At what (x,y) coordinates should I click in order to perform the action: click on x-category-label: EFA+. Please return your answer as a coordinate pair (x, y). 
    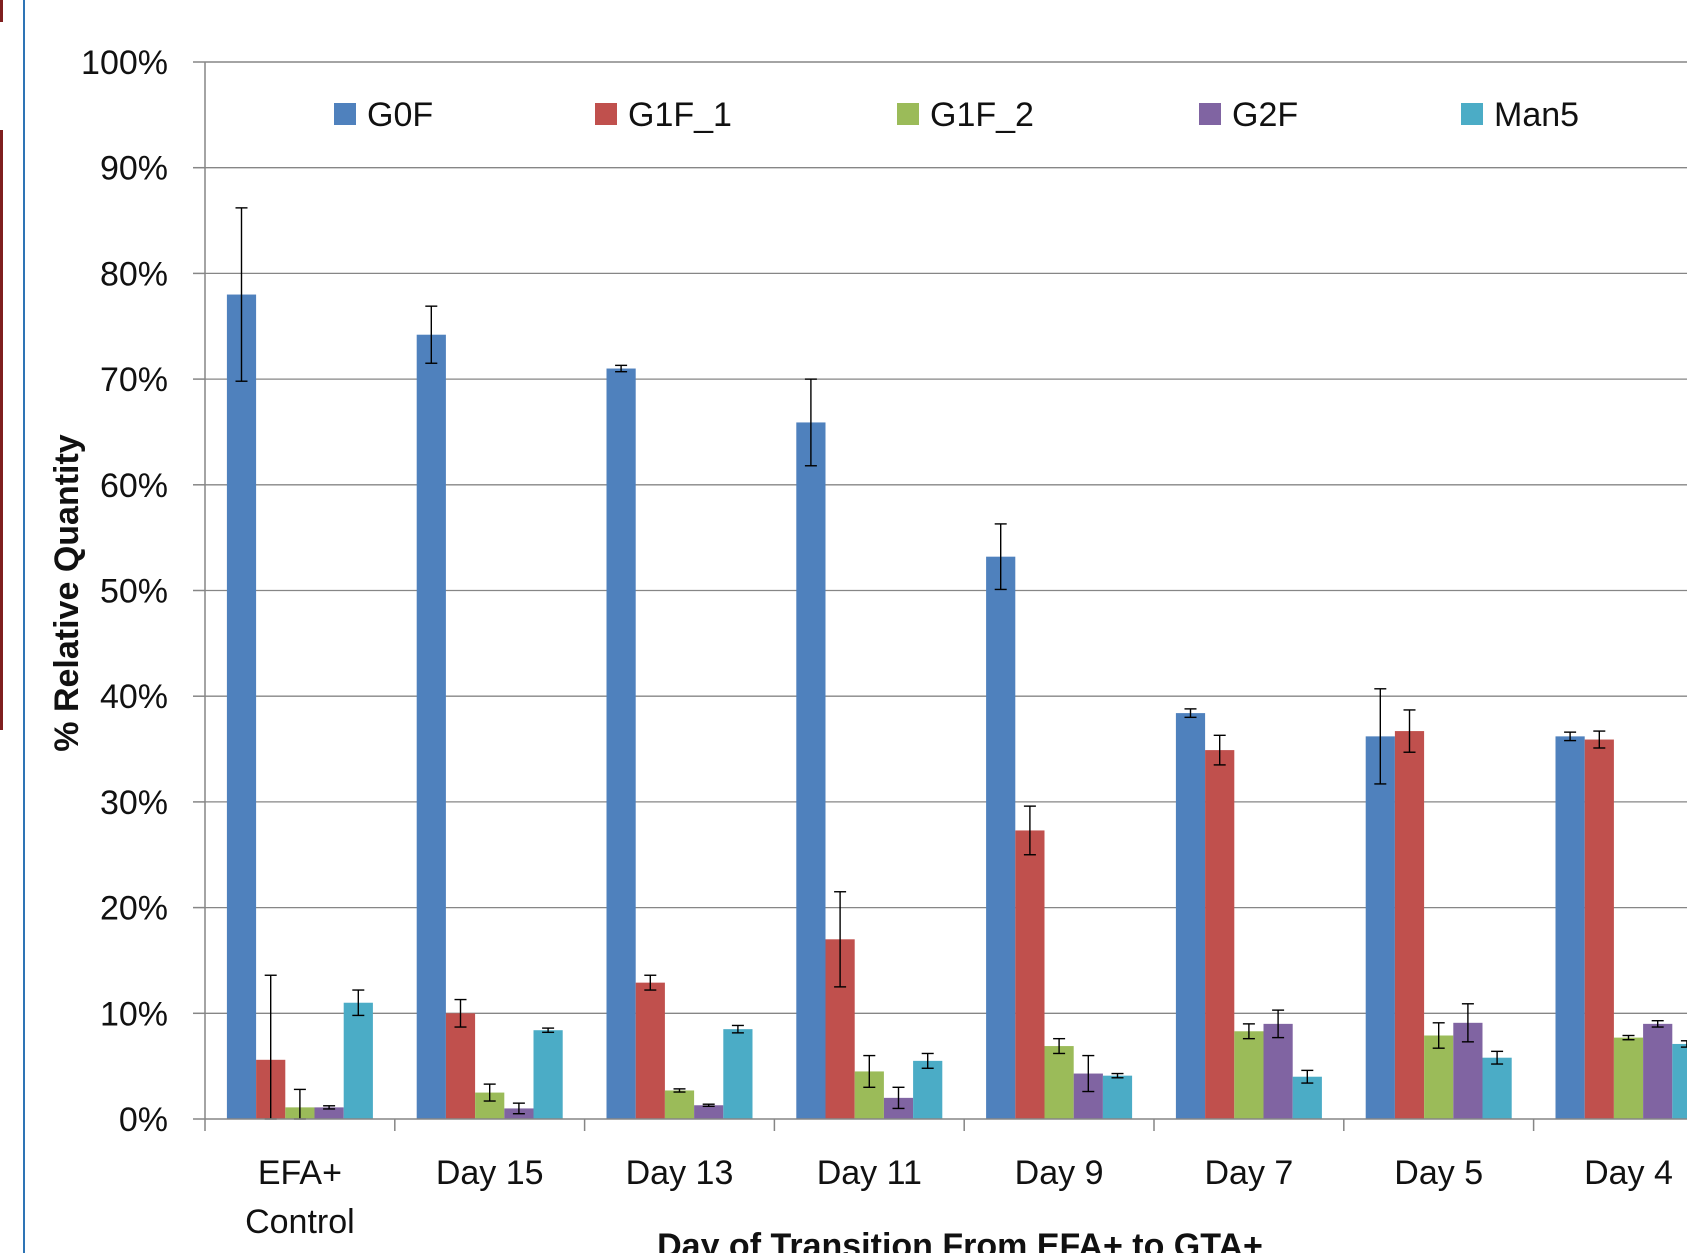
    Looking at the image, I should click on (300, 1173).